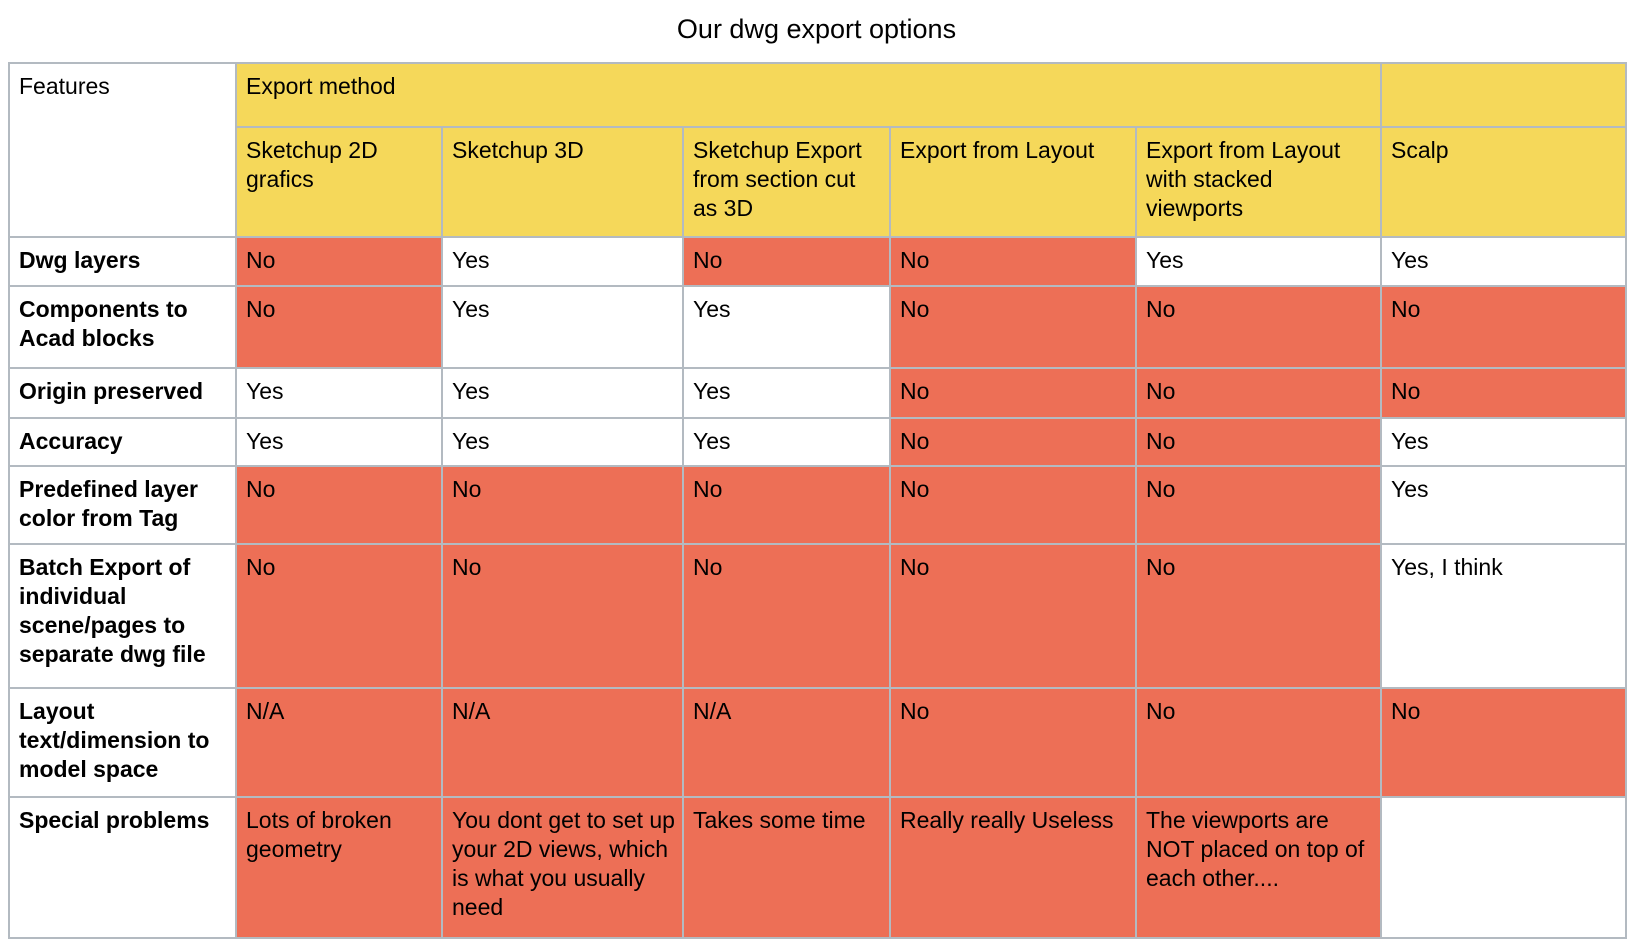 This screenshot has height=946, width=1636. I want to click on scalp-spacer-cell, so click(1504, 95).